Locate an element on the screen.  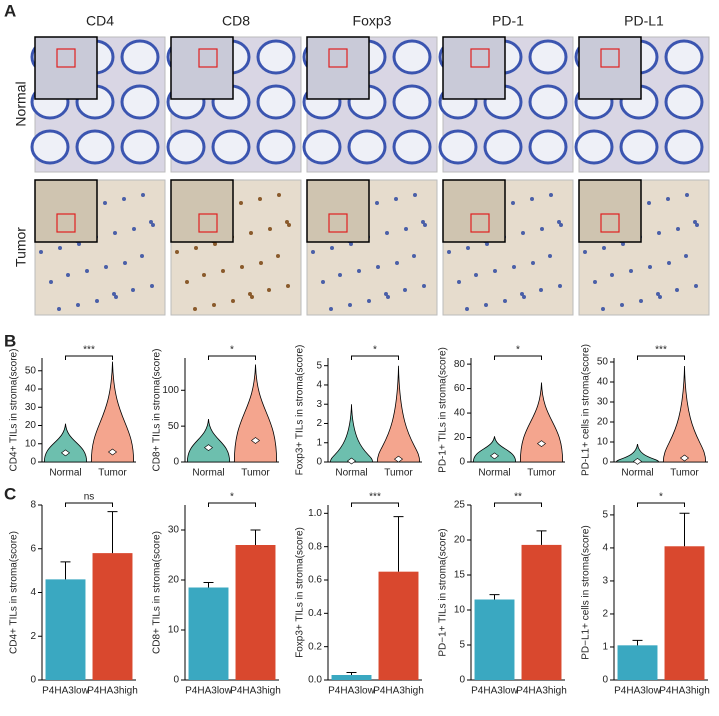
y-tick-label: 1.0 is located at coordinates (315, 513).